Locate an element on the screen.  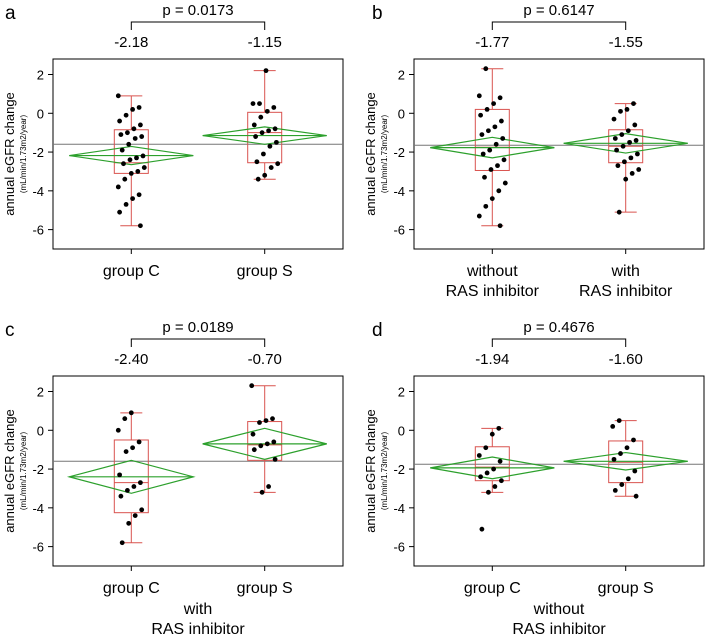
group-mean-label: -1.77 is located at coordinates (492, 42).